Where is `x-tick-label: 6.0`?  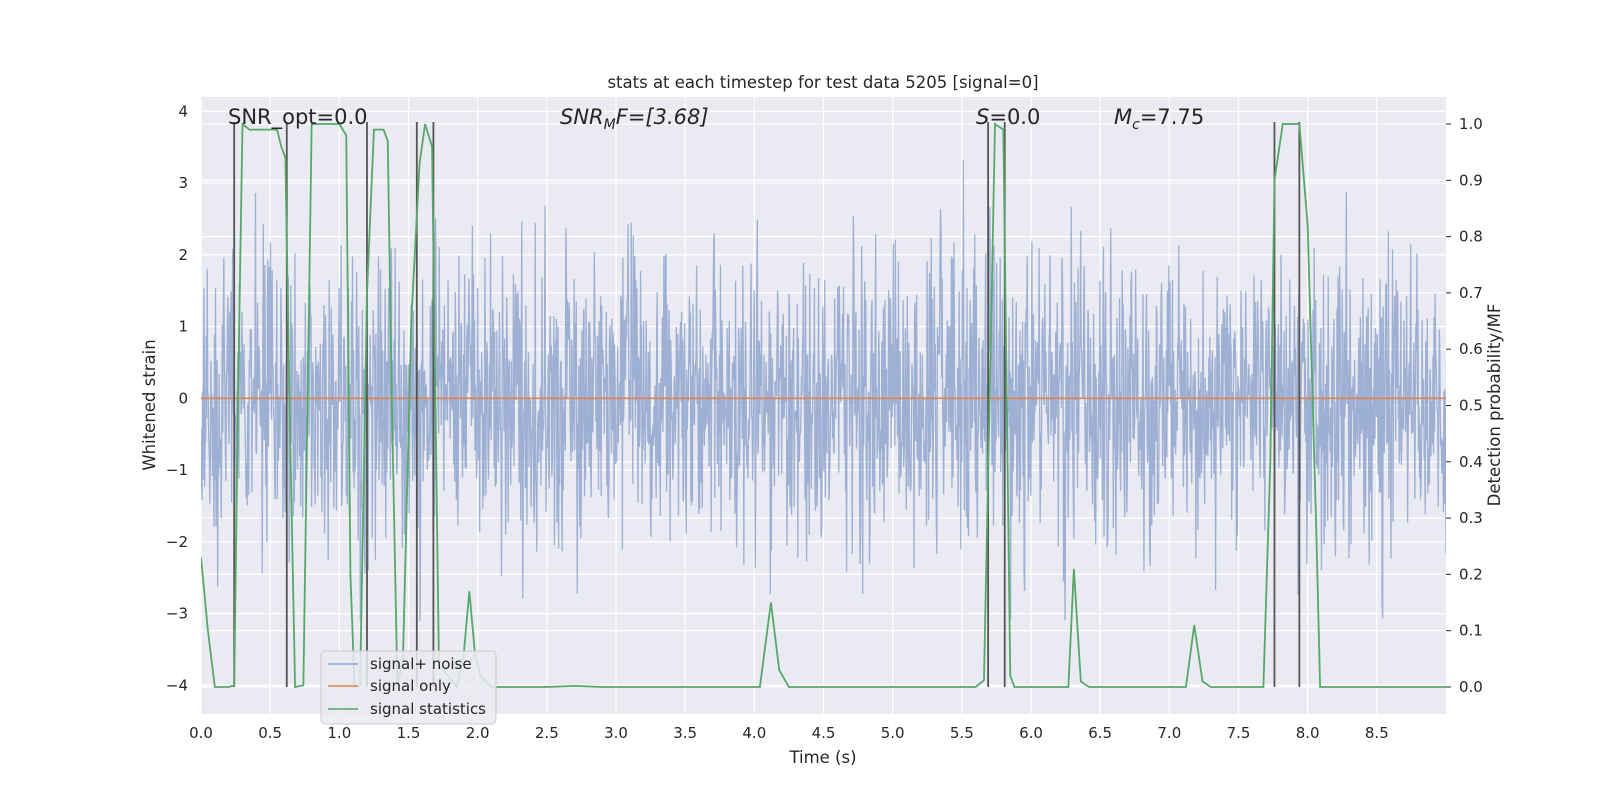 x-tick-label: 6.0 is located at coordinates (1031, 733).